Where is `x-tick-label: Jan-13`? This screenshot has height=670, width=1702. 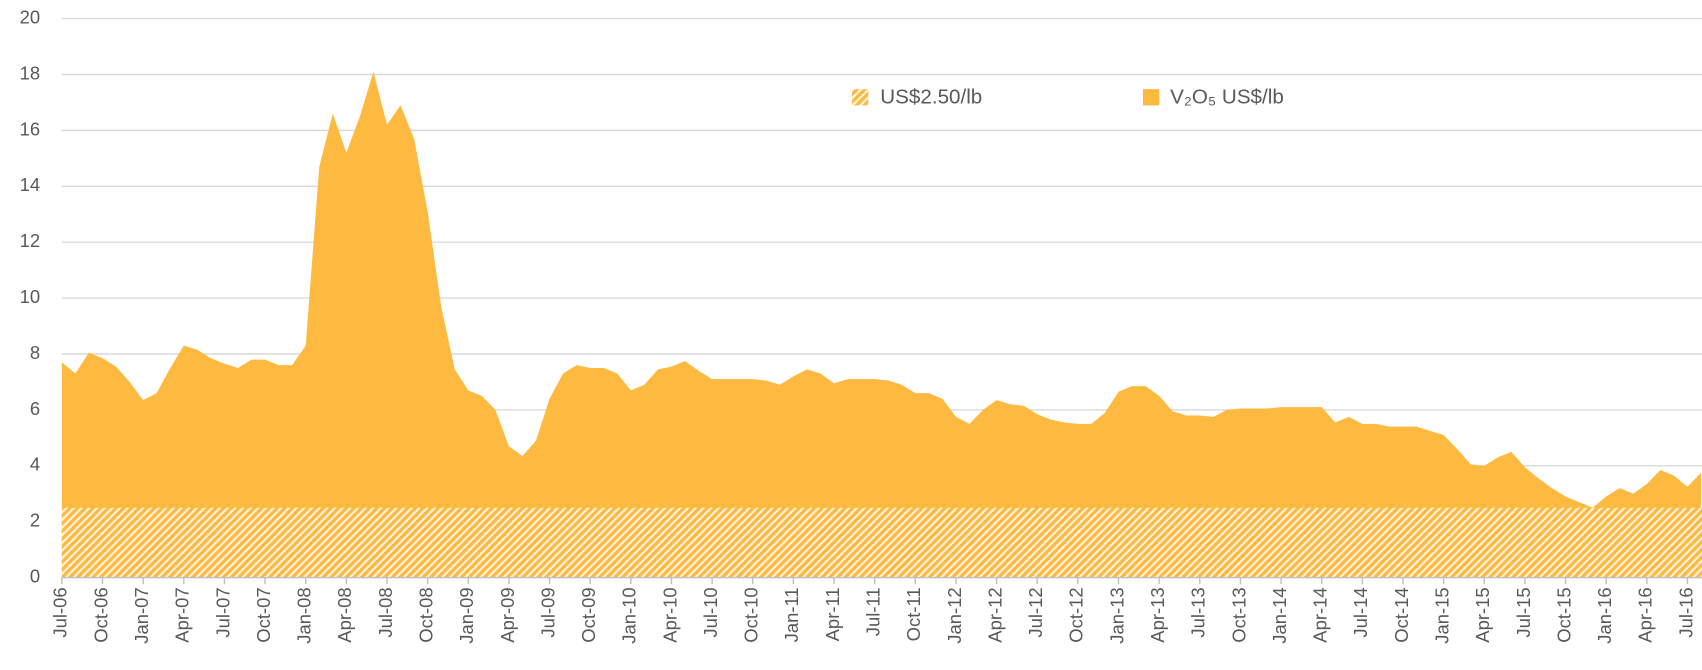 x-tick-label: Jan-13 is located at coordinates (1116, 615).